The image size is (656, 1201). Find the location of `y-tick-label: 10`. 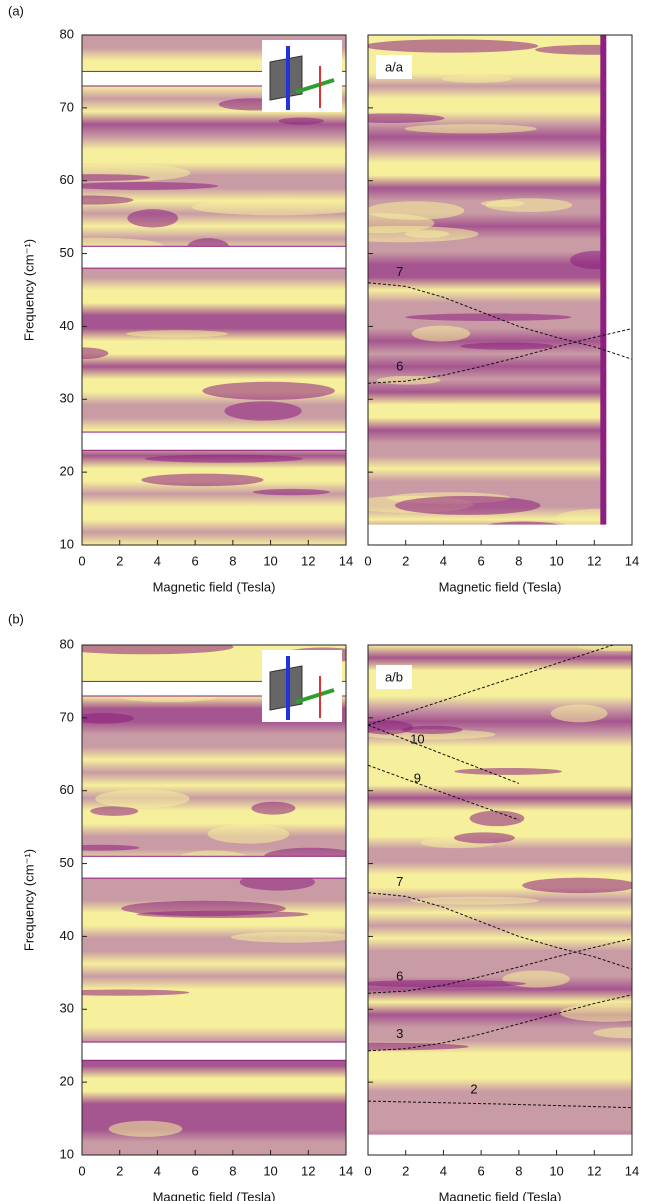

y-tick-label: 10 is located at coordinates (67, 1153).